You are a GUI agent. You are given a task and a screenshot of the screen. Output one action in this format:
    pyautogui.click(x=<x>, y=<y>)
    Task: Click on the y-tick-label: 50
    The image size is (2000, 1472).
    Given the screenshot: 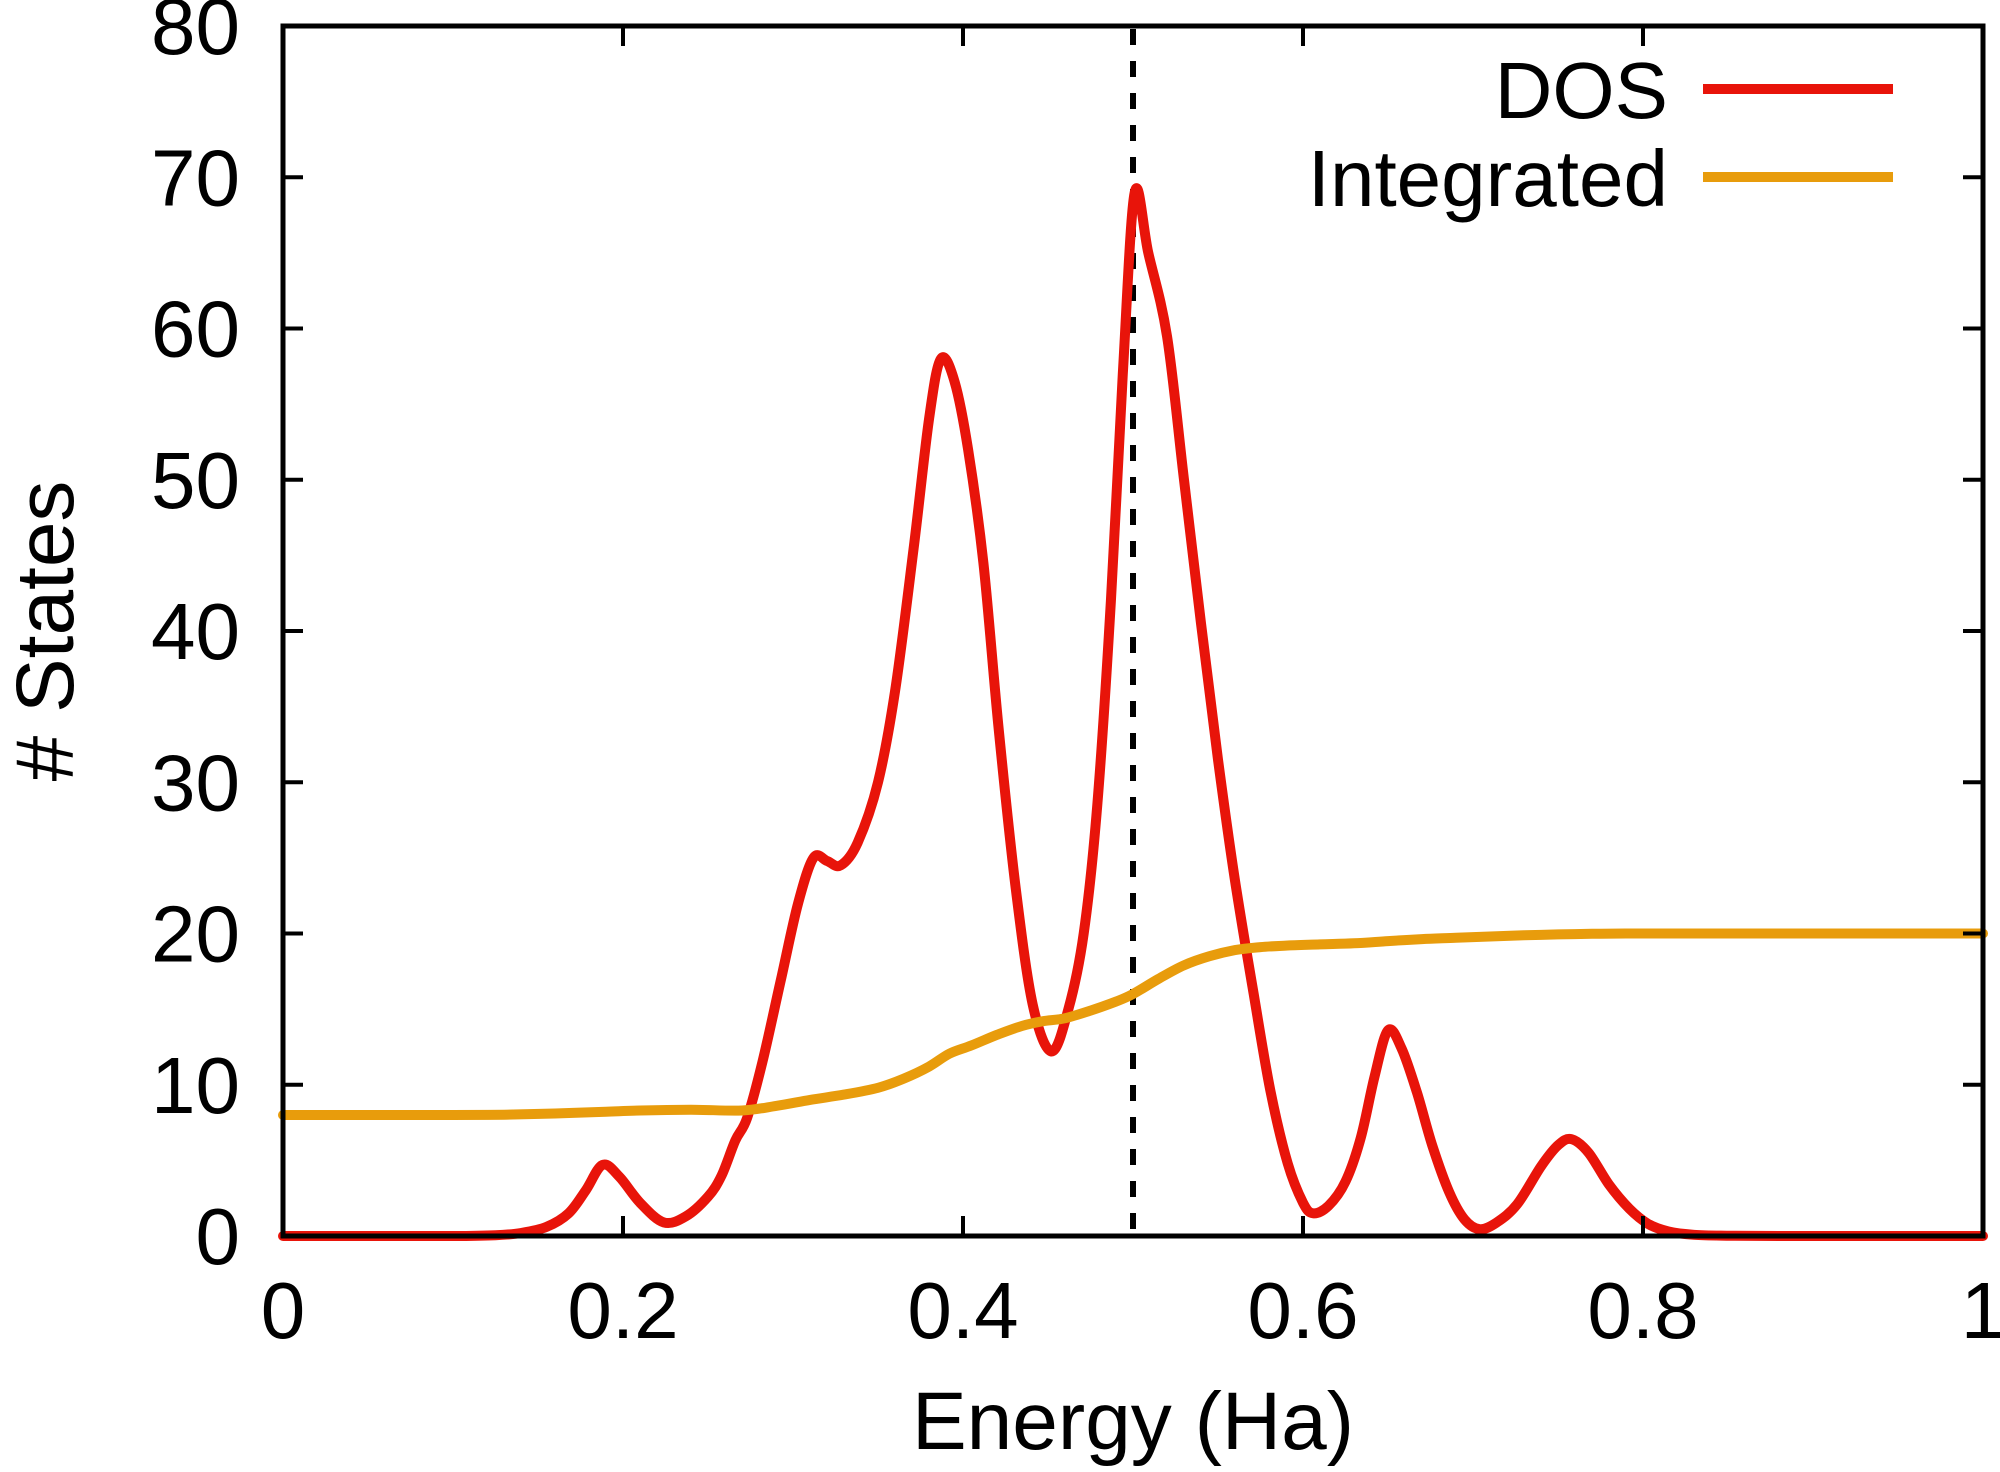 What is the action you would take?
    pyautogui.click(x=195, y=480)
    